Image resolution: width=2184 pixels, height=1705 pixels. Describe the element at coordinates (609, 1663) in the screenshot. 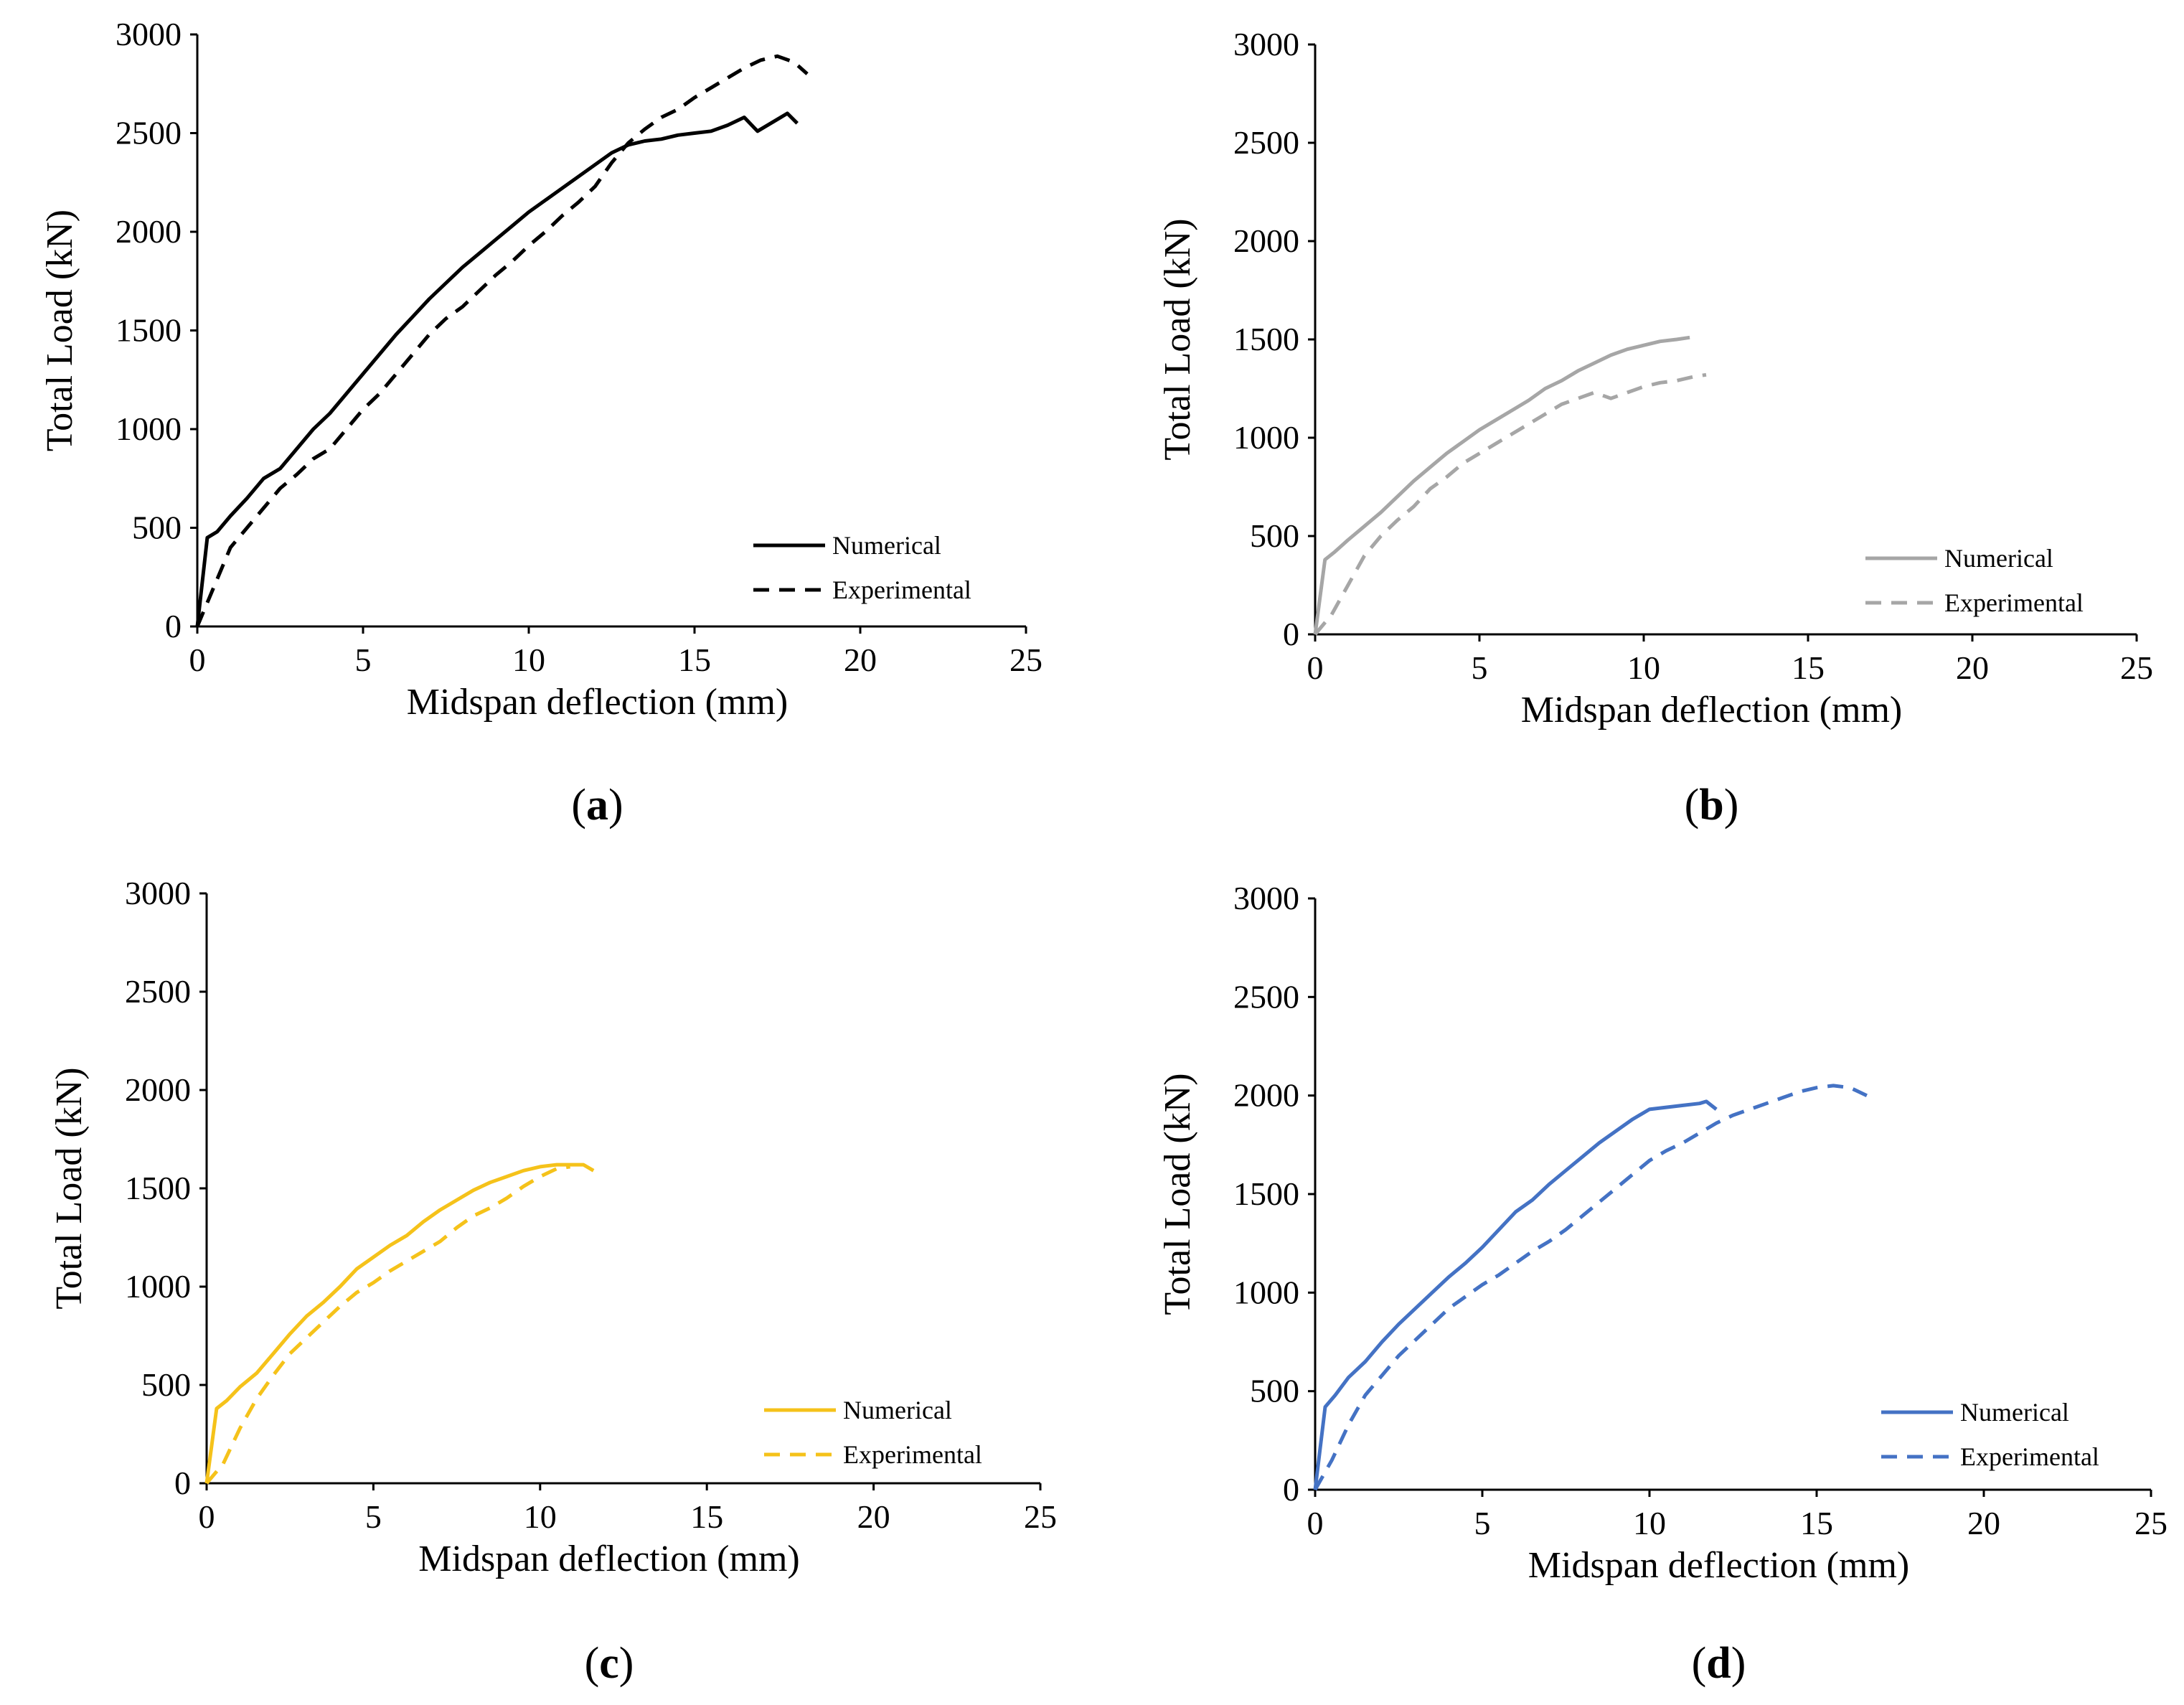

I see `panel-label: (c)` at that location.